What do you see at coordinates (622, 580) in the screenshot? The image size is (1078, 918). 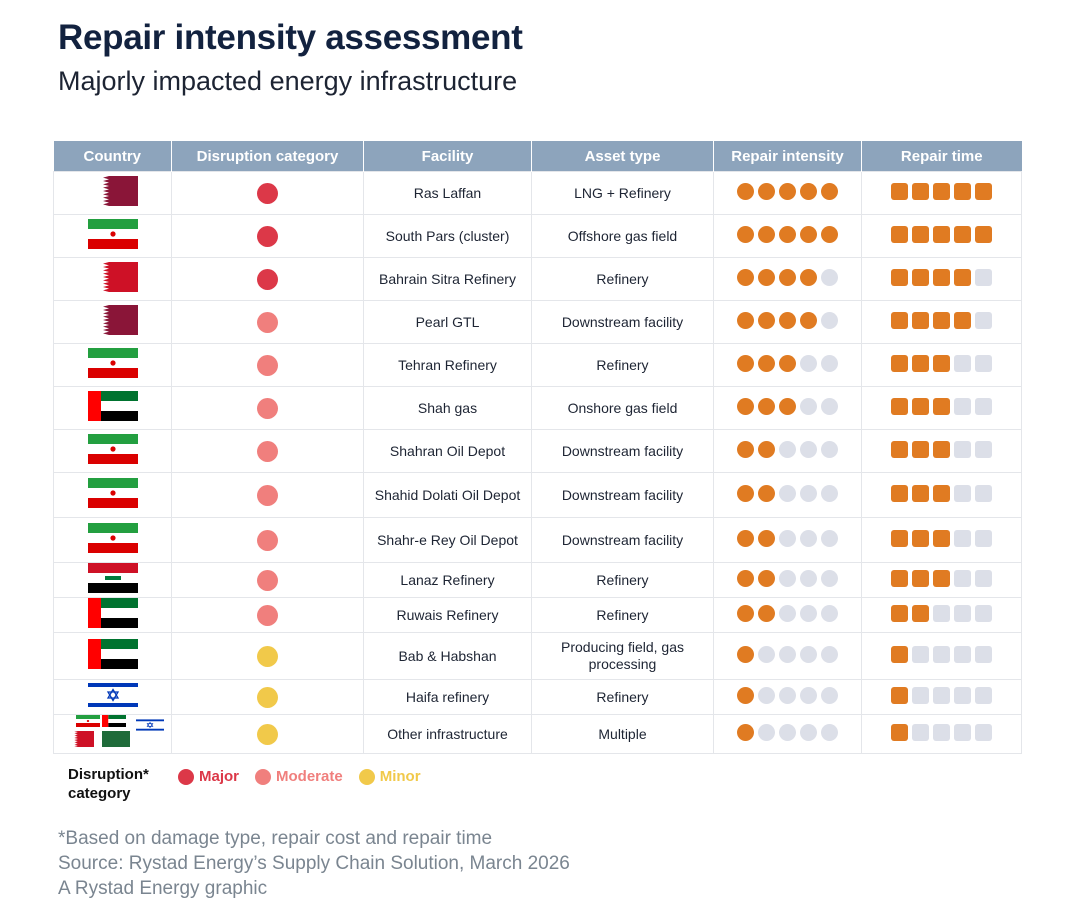 I see `asset-type-cell: Refinery` at bounding box center [622, 580].